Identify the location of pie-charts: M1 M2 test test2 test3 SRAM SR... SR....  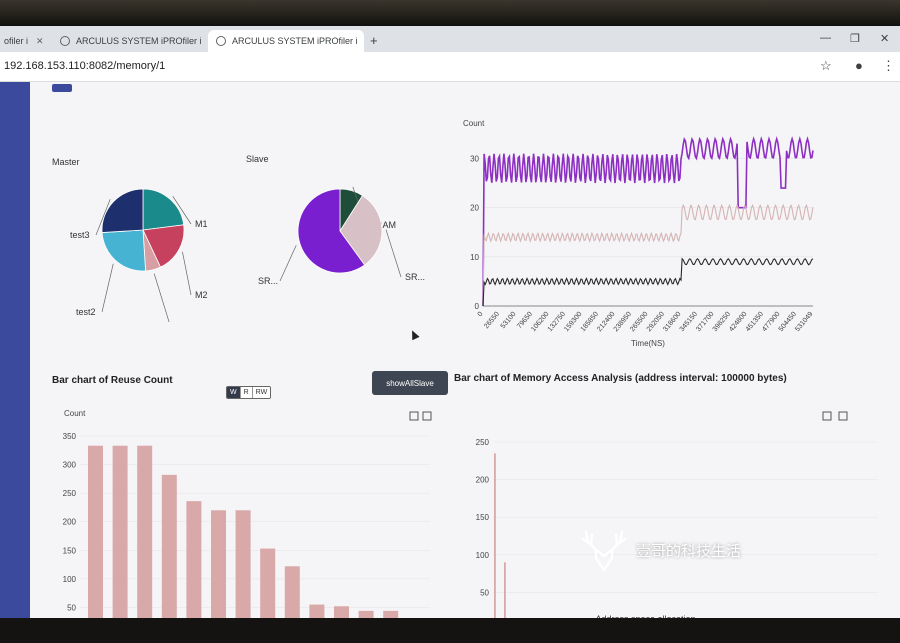
(247, 254).